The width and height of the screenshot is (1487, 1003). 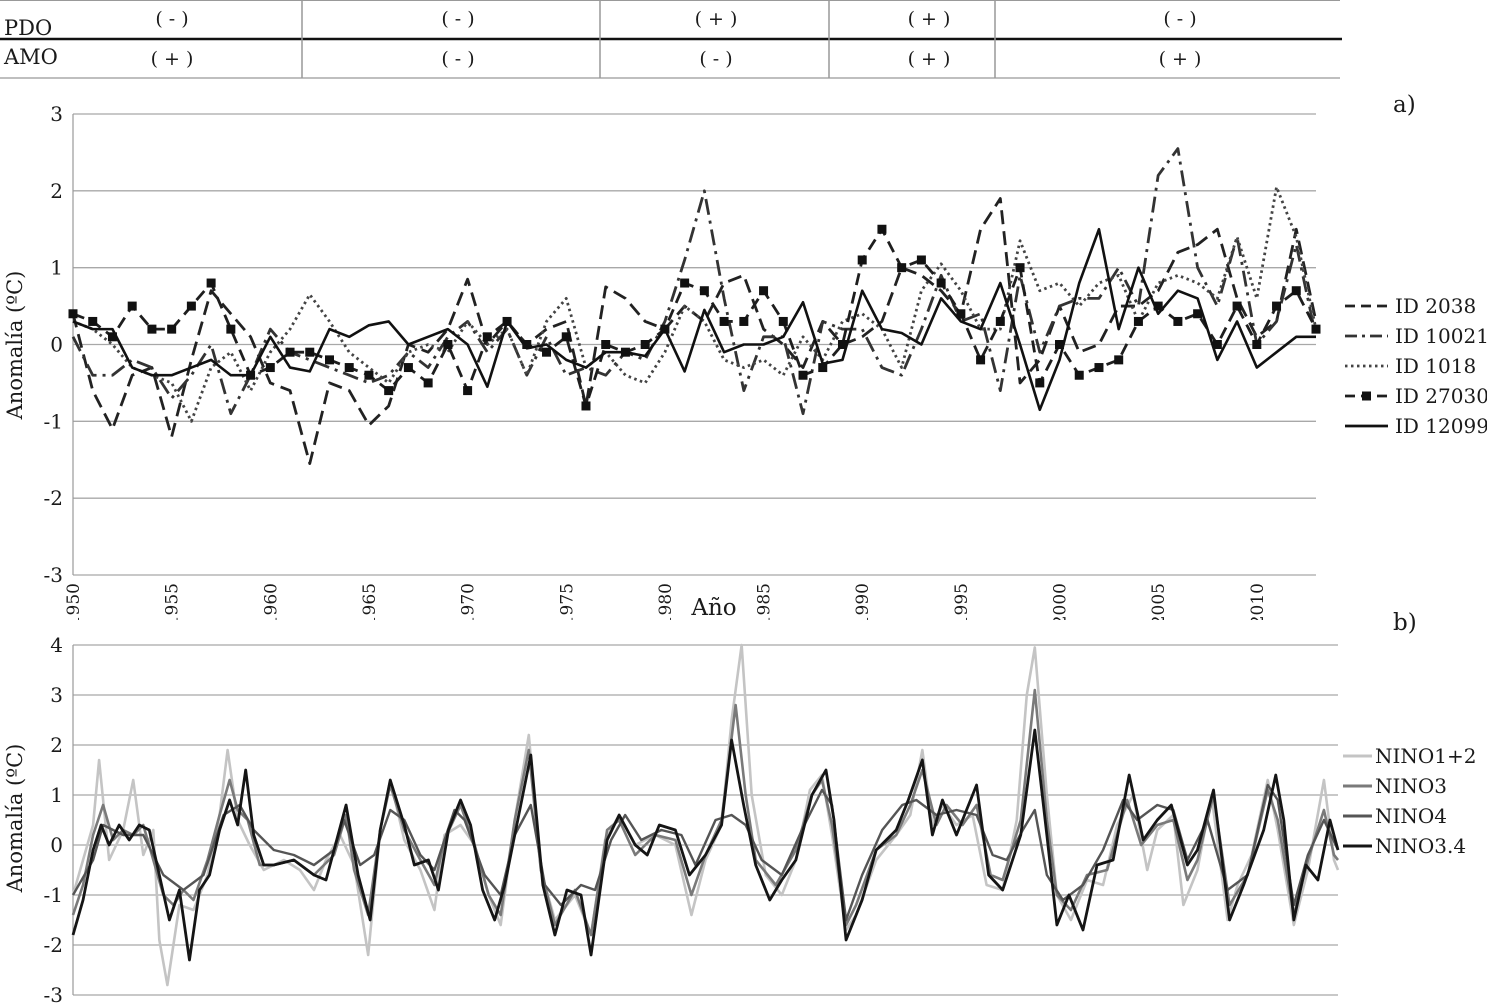 I want to click on chart-b-y-axis-label: Anomalía (ºC), so click(x=15, y=819).